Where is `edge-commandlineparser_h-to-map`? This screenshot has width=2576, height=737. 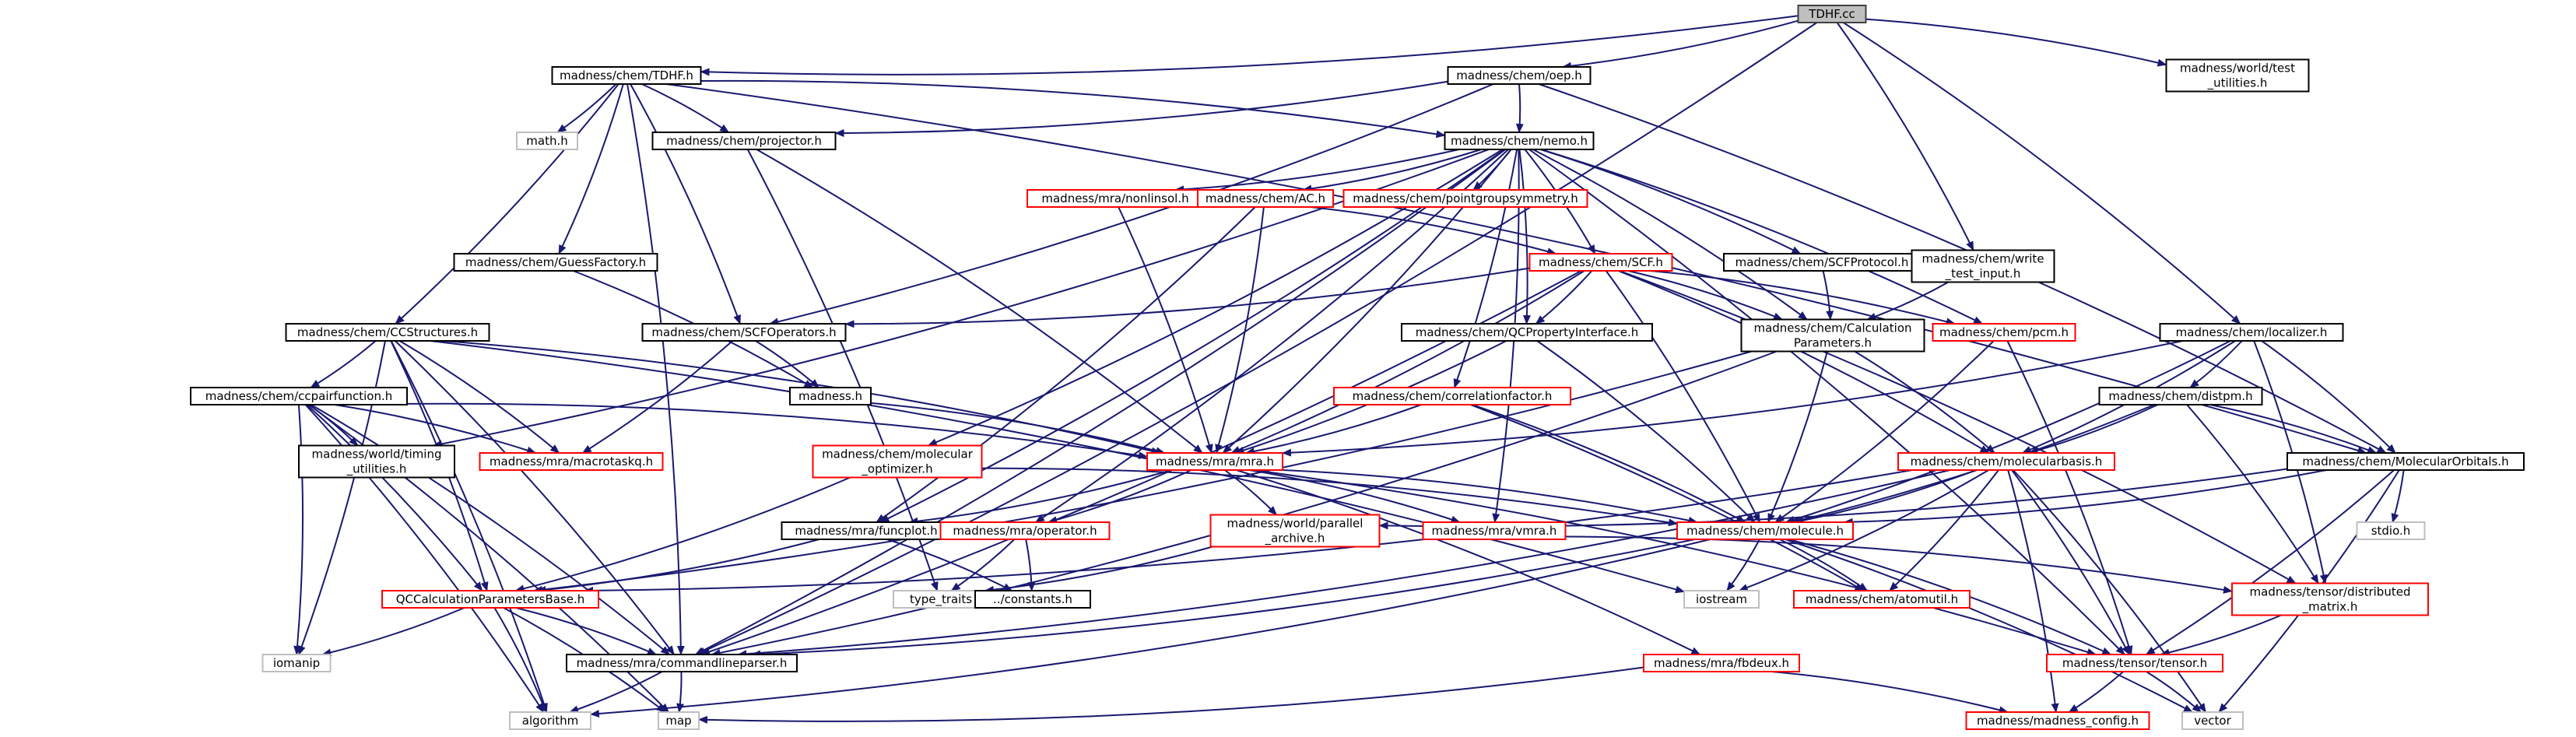
edge-commandlineparser_h-to-map is located at coordinates (680, 692).